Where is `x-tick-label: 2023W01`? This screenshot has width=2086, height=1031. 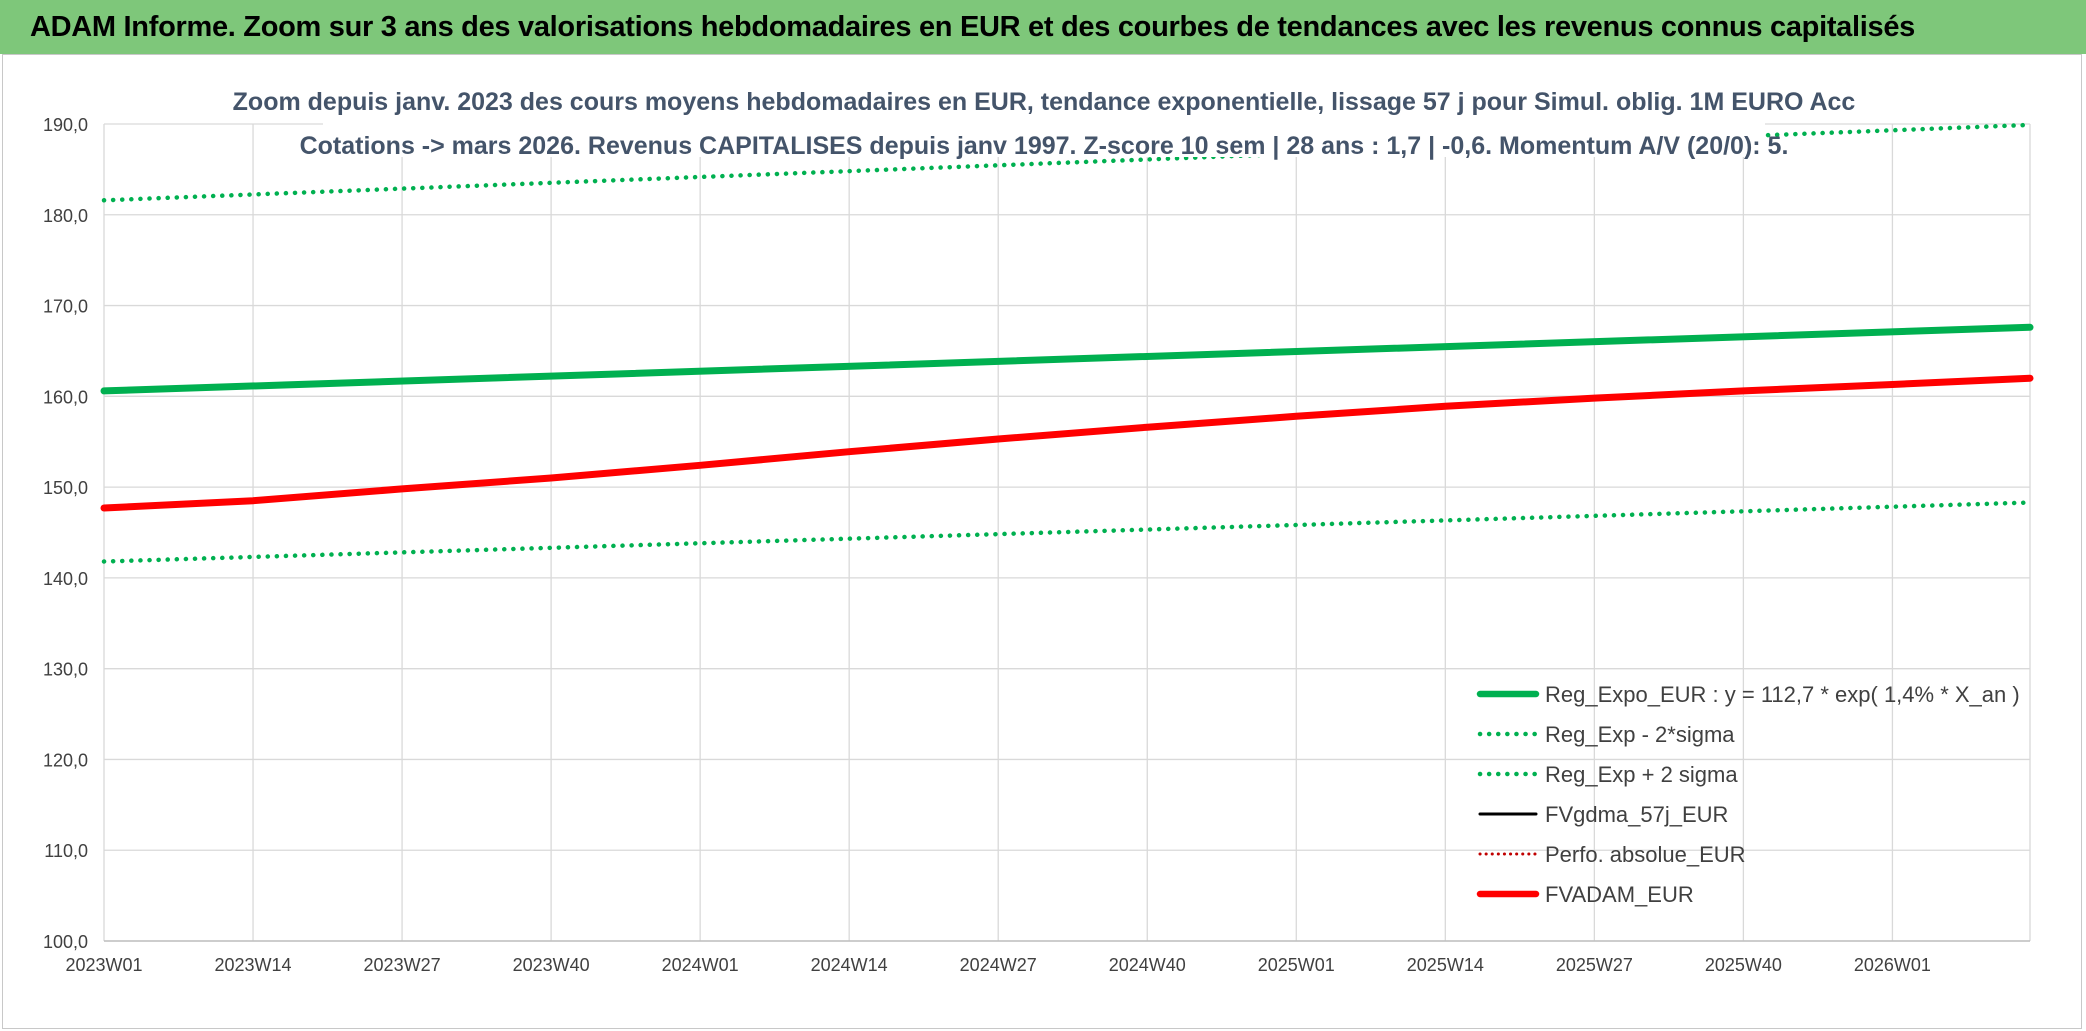
x-tick-label: 2023W01 is located at coordinates (103, 965).